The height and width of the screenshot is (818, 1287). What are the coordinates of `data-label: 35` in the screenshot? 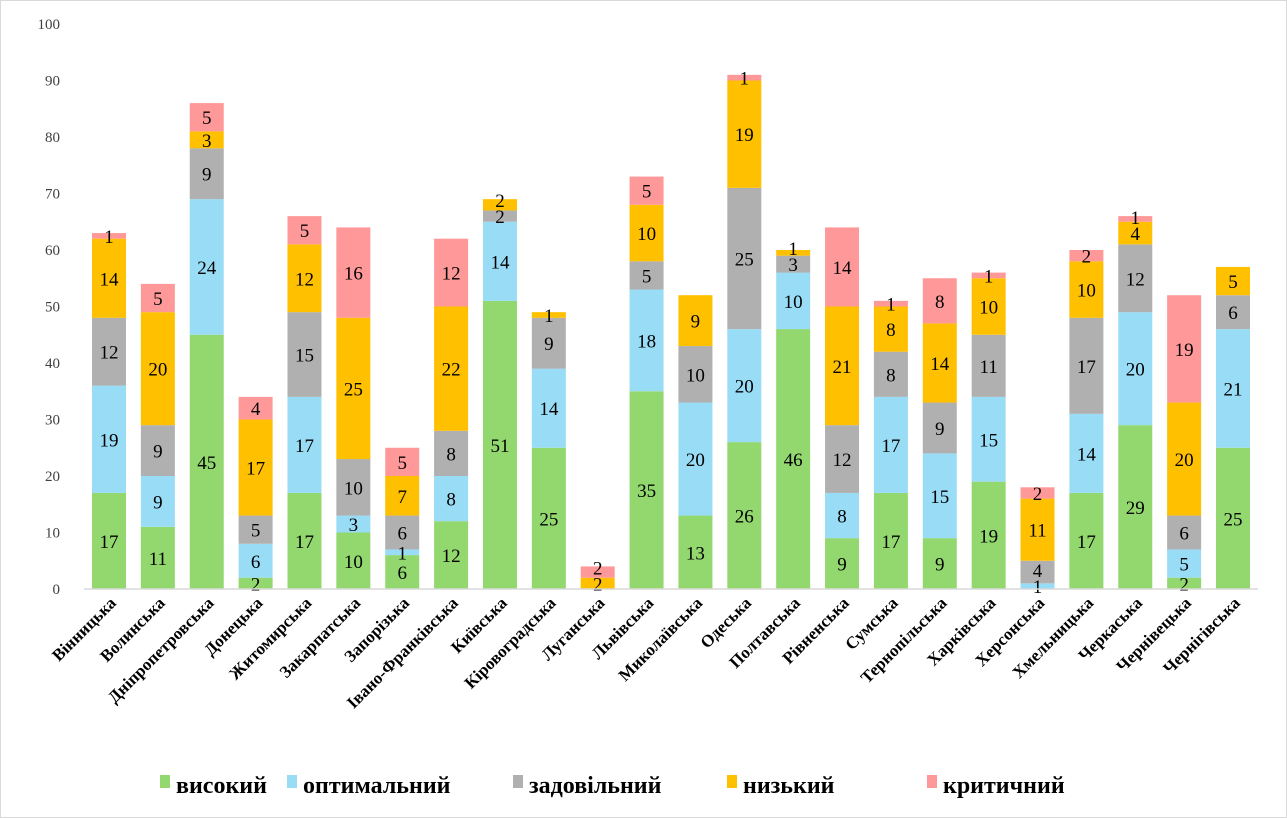 It's located at (646, 491).